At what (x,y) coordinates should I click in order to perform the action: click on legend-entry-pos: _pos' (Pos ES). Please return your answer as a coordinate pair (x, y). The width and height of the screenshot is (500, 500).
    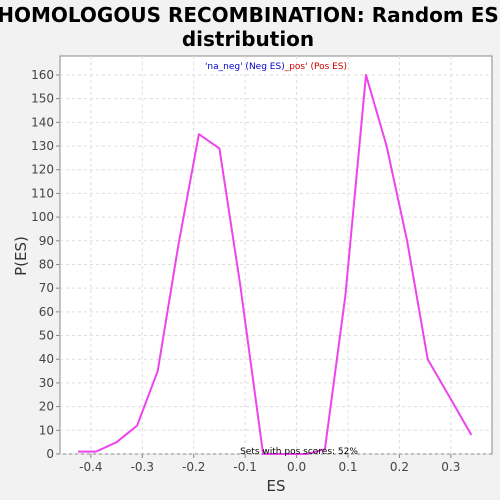
    Looking at the image, I should click on (315, 67).